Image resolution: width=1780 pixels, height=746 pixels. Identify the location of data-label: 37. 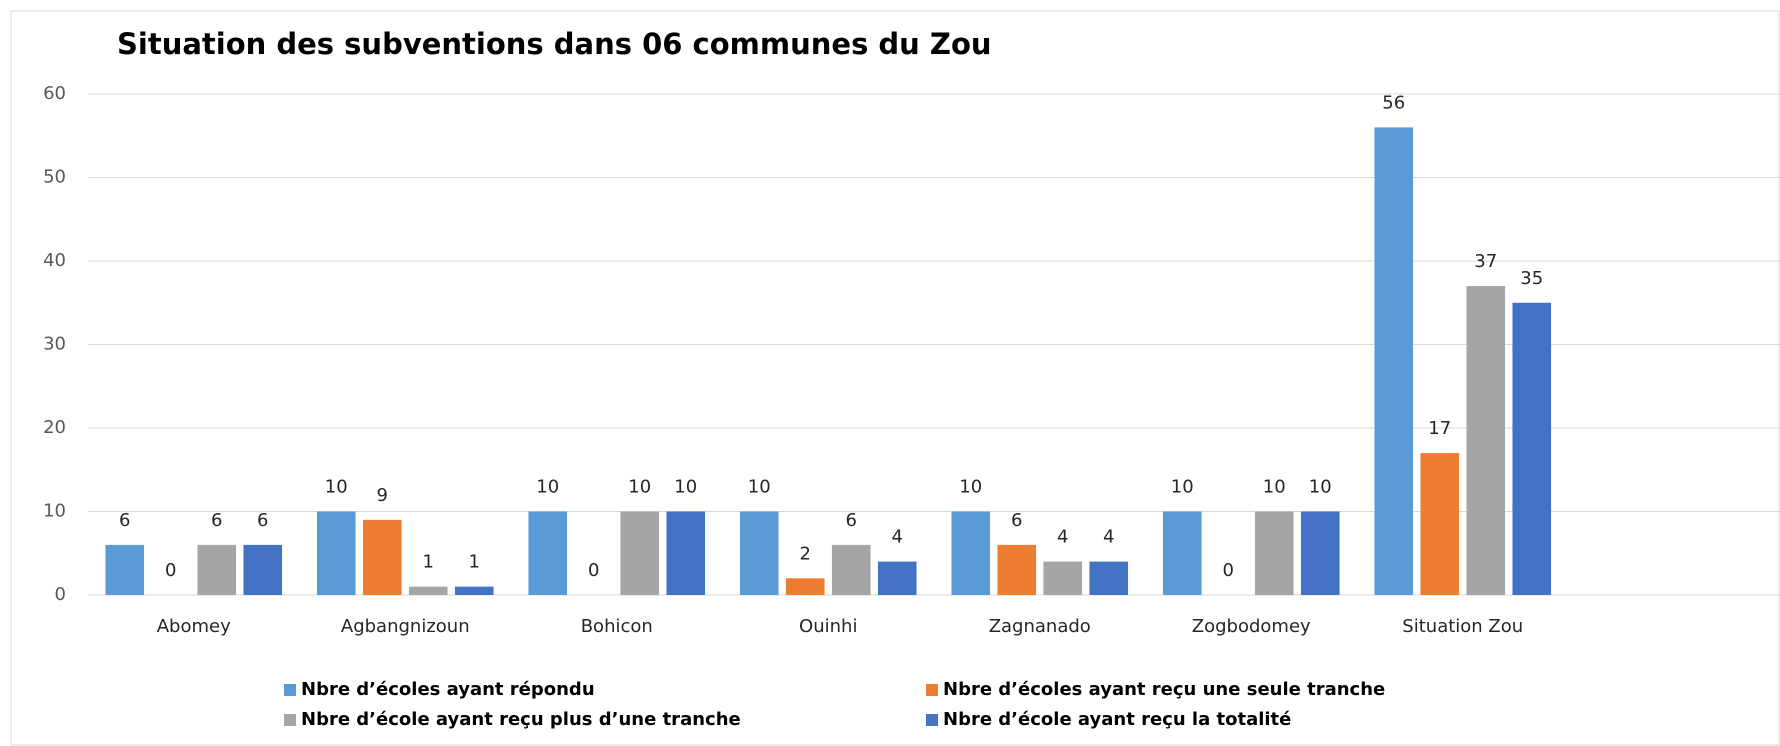
(1485, 261).